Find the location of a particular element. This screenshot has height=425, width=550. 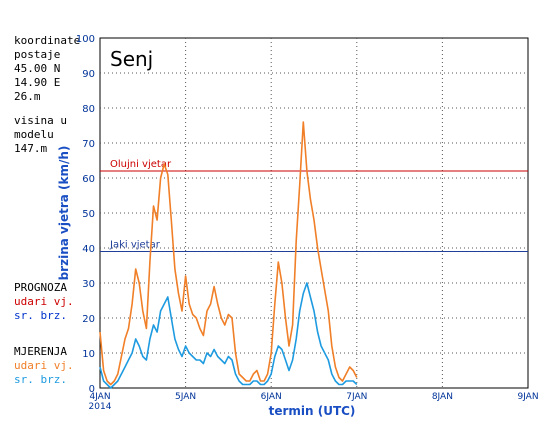

y-tick-label: 30 is located at coordinates (88, 284).